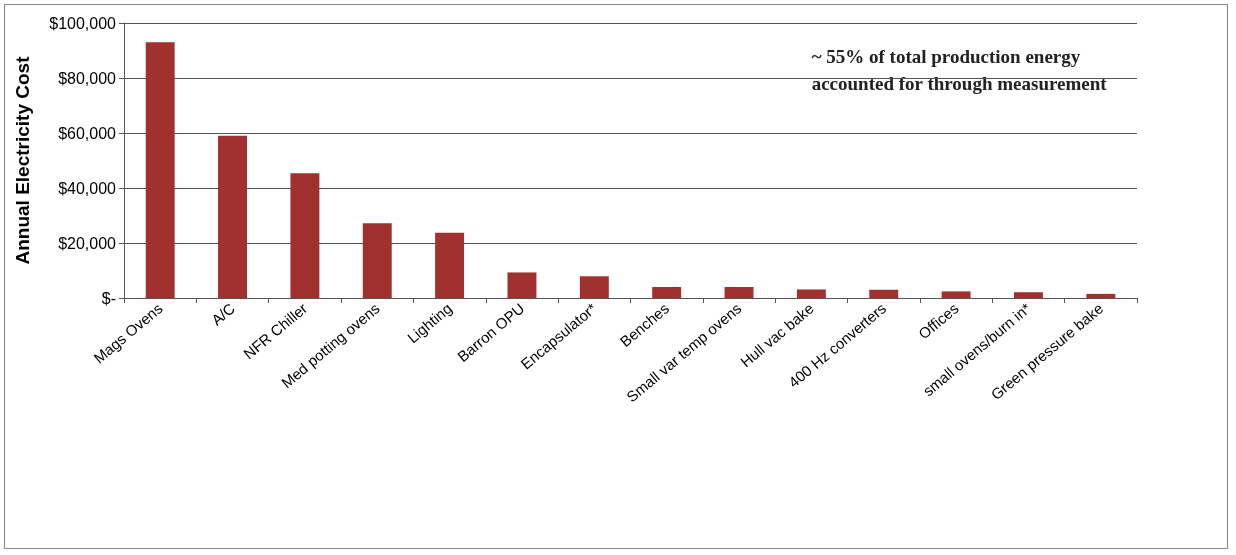  What do you see at coordinates (108, 298) in the screenshot?
I see `y-tick-label: $-` at bounding box center [108, 298].